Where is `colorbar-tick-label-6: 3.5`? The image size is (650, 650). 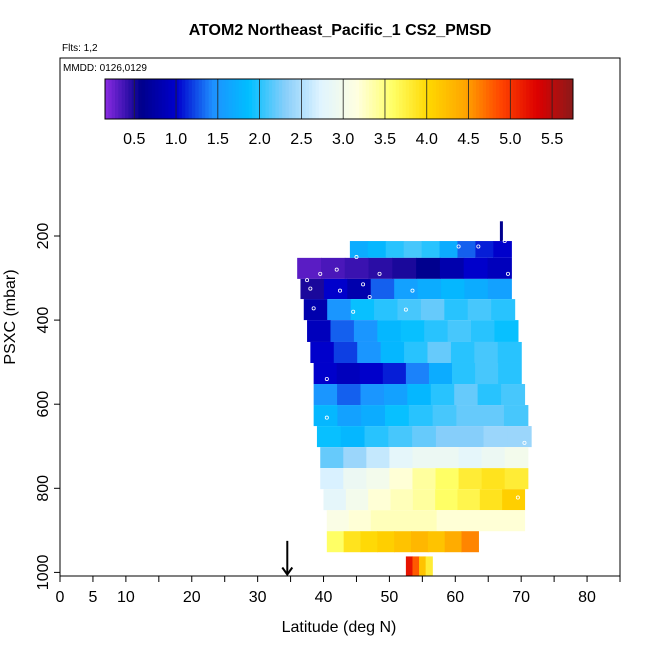 colorbar-tick-label-6: 3.5 is located at coordinates (385, 139).